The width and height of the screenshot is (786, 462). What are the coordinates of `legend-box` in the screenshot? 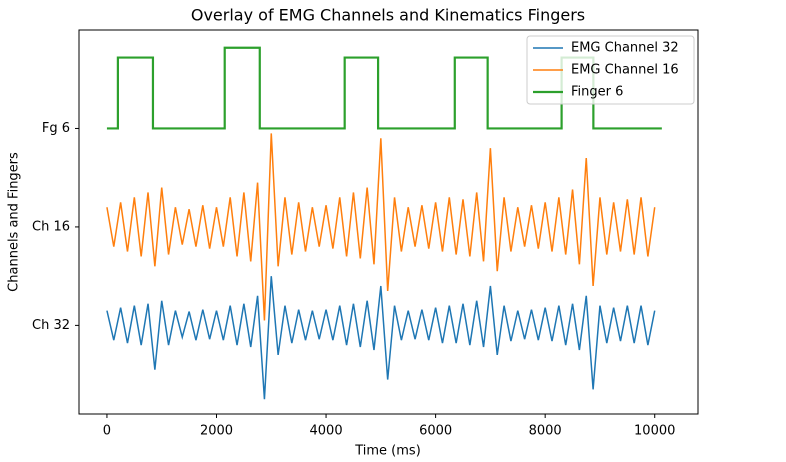 It's located at (610, 70).